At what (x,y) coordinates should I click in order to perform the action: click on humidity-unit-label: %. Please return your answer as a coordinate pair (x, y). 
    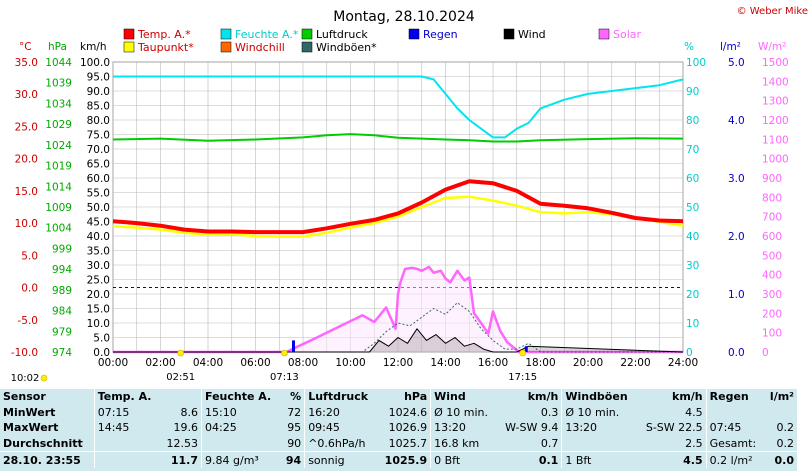
    Looking at the image, I should click on (689, 47).